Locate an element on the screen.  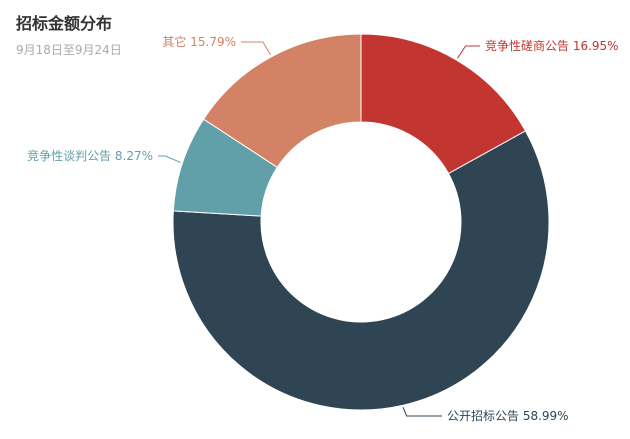
chart-title: 招标金额分布 is located at coordinates (64, 23).